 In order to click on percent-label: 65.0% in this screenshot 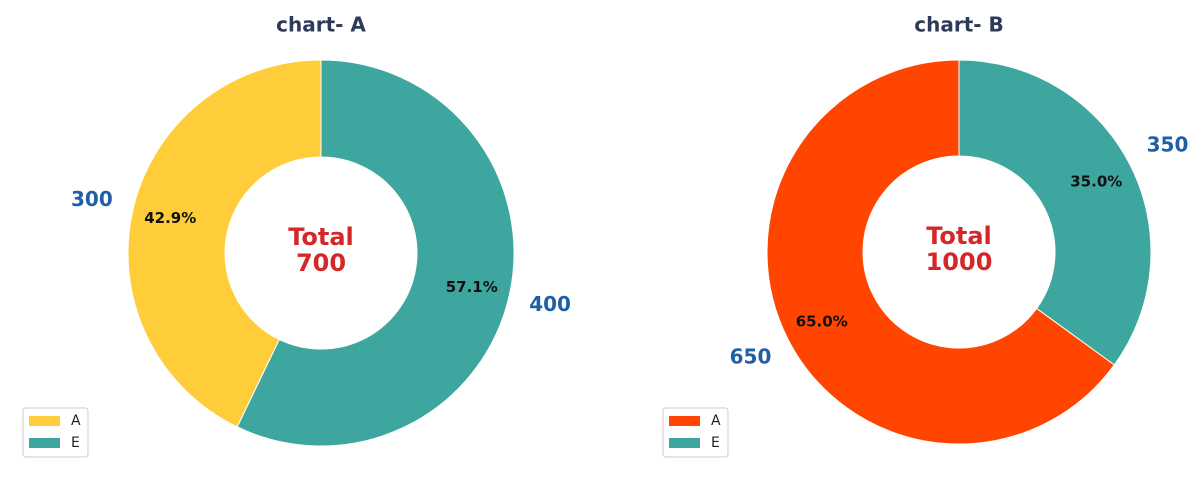, I will do `click(822, 321)`.